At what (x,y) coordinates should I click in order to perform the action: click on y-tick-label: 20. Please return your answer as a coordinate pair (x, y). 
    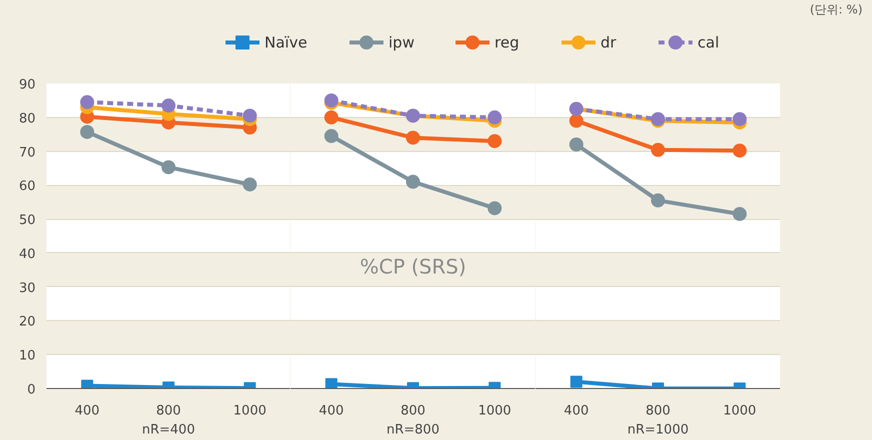
    Looking at the image, I should click on (27, 322).